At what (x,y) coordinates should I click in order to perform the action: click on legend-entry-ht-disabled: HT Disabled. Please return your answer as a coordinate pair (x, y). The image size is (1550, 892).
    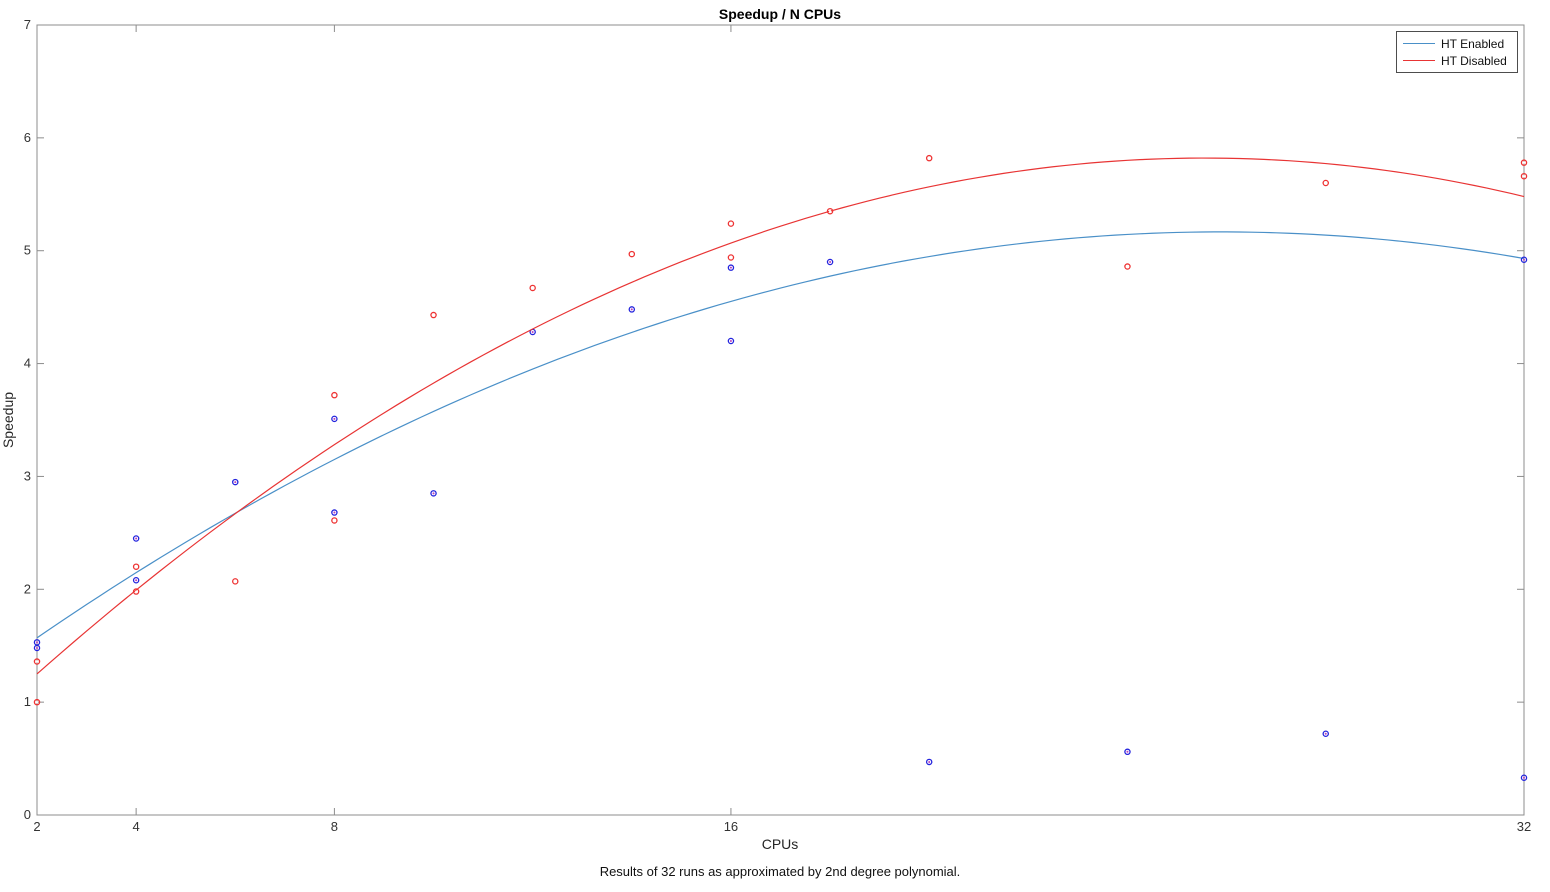
    Looking at the image, I should click on (1457, 60).